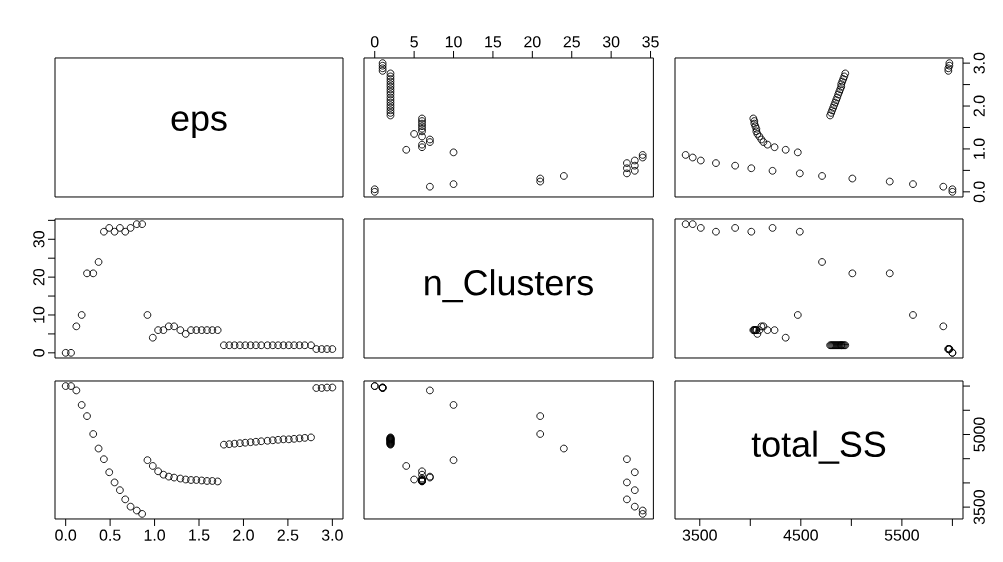 Image resolution: width=1003 pixels, height=562 pixels. Describe the element at coordinates (650, 42) in the screenshot. I see `x-tick-label: 35` at that location.